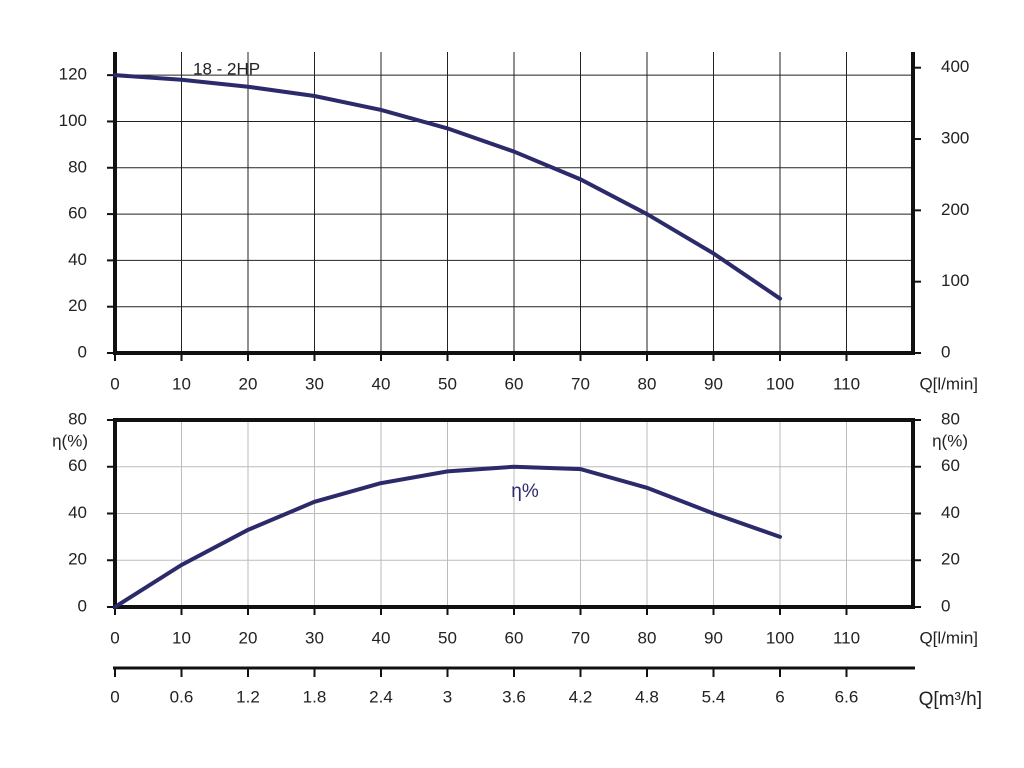 This screenshot has width=1024, height=768. I want to click on y2-tick-label: 40, so click(950, 512).